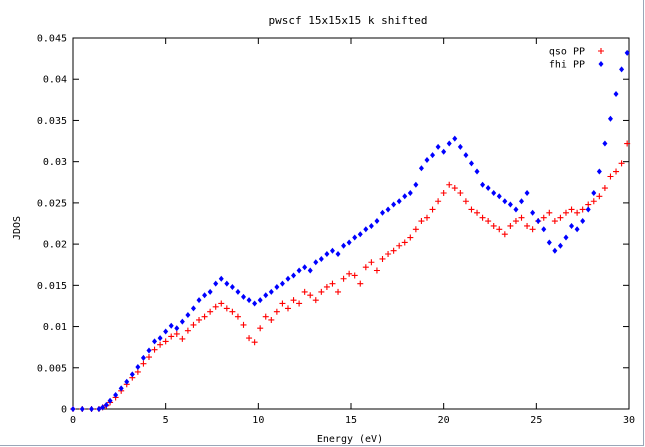 Image resolution: width=645 pixels, height=447 pixels. Describe the element at coordinates (351, 420) in the screenshot. I see `x-tick-label: 15` at that location.